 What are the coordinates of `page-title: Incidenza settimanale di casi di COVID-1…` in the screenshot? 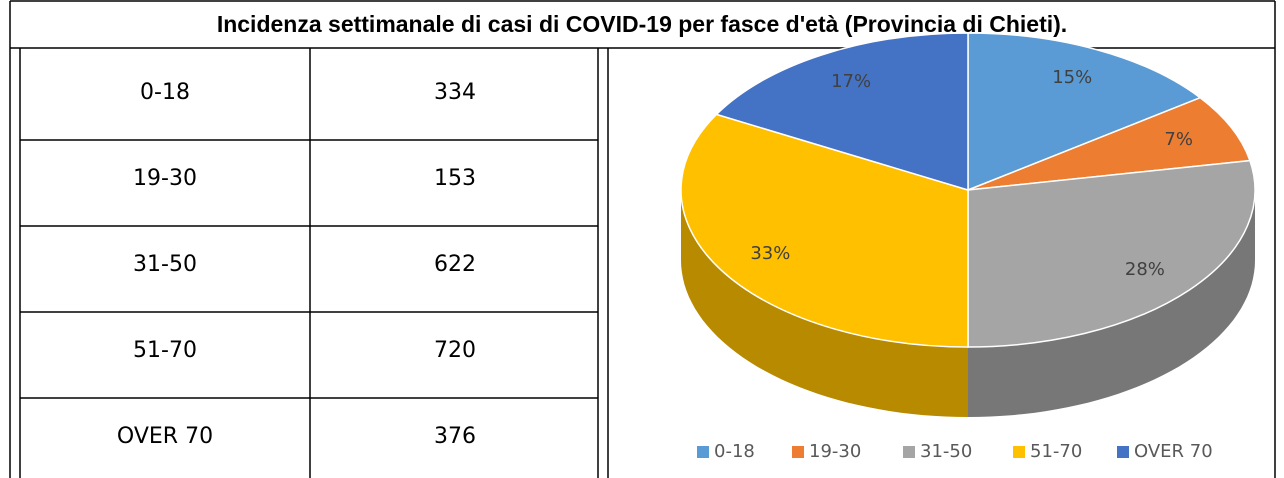 It's located at (642, 24).